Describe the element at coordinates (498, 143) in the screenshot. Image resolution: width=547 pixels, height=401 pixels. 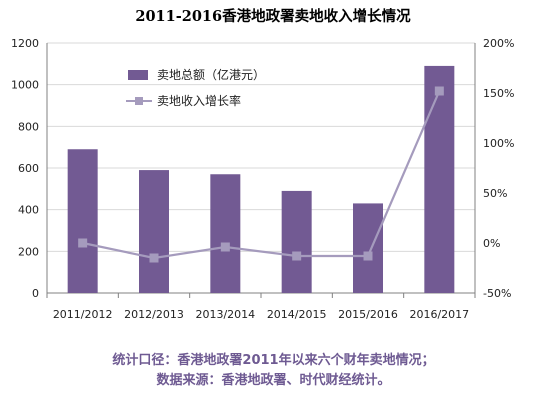
I see `y-right-tick-label: 100%` at that location.